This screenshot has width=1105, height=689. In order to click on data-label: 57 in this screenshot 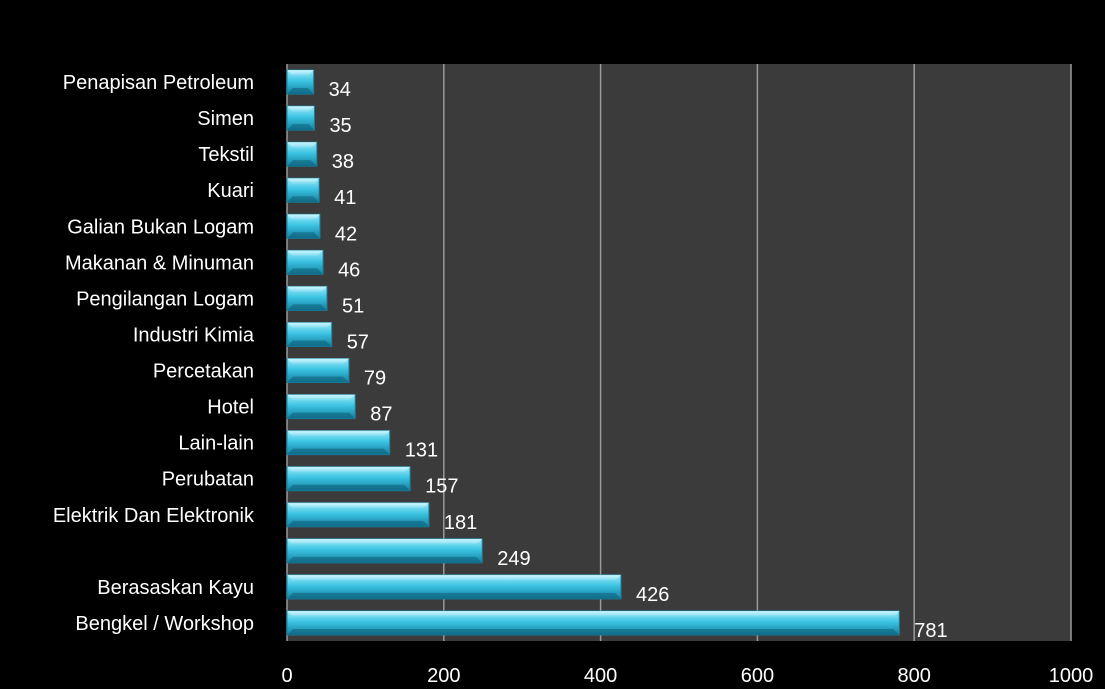, I will do `click(358, 342)`.